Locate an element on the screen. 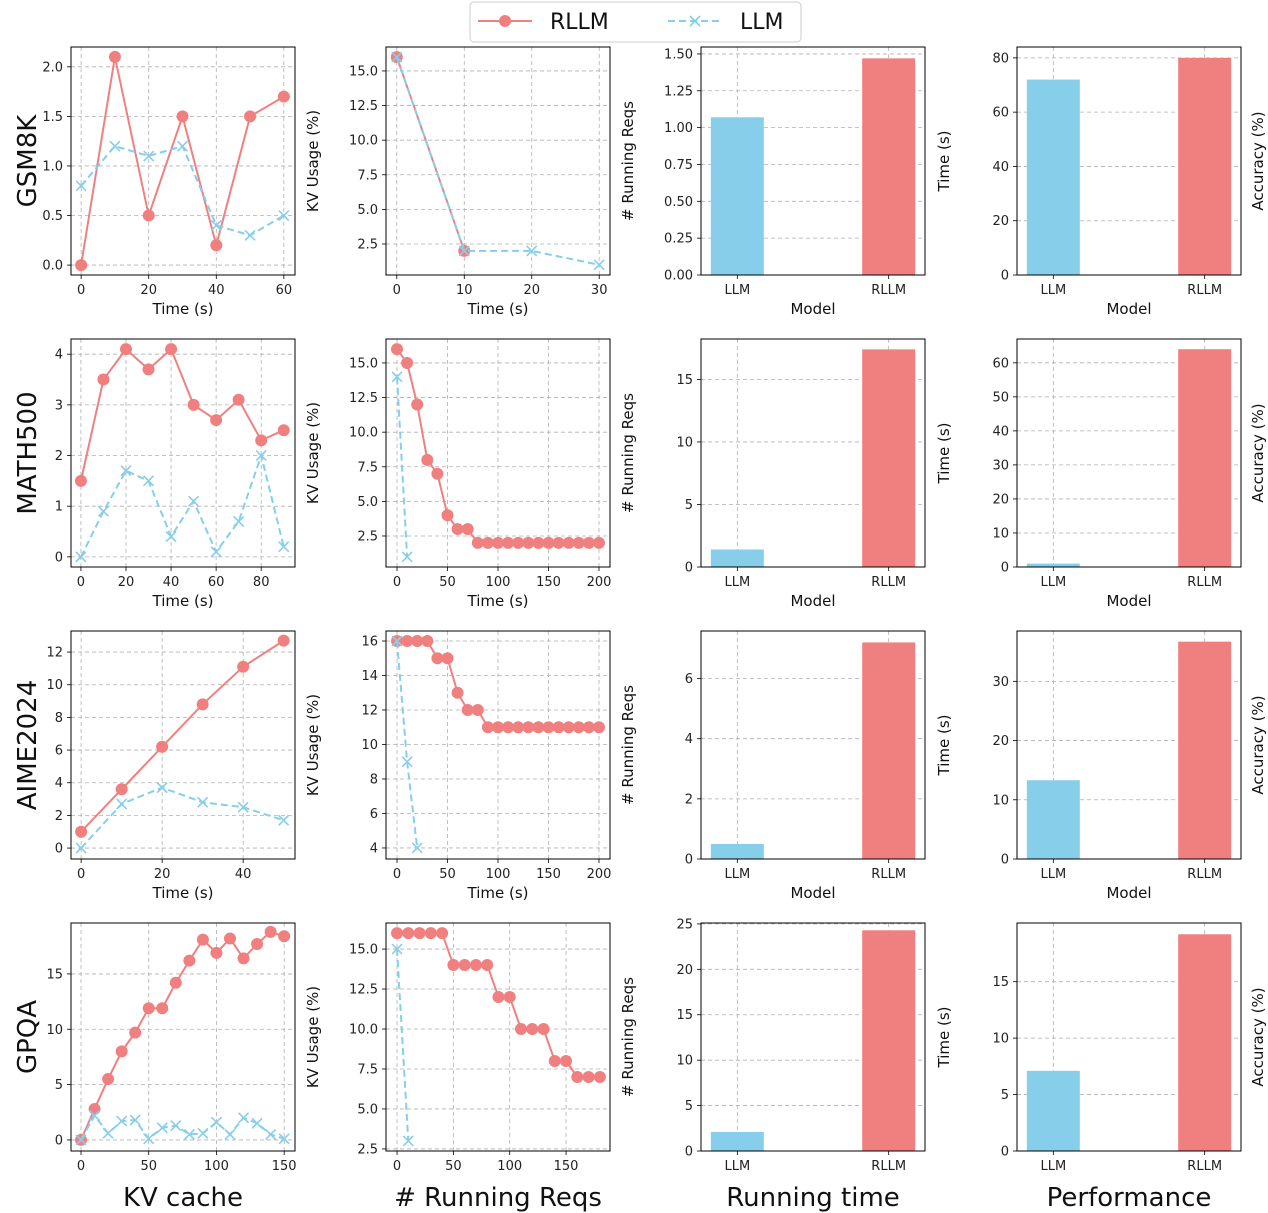 This screenshot has width=1268, height=1213. y-tick-label: 1.00 is located at coordinates (678, 128).